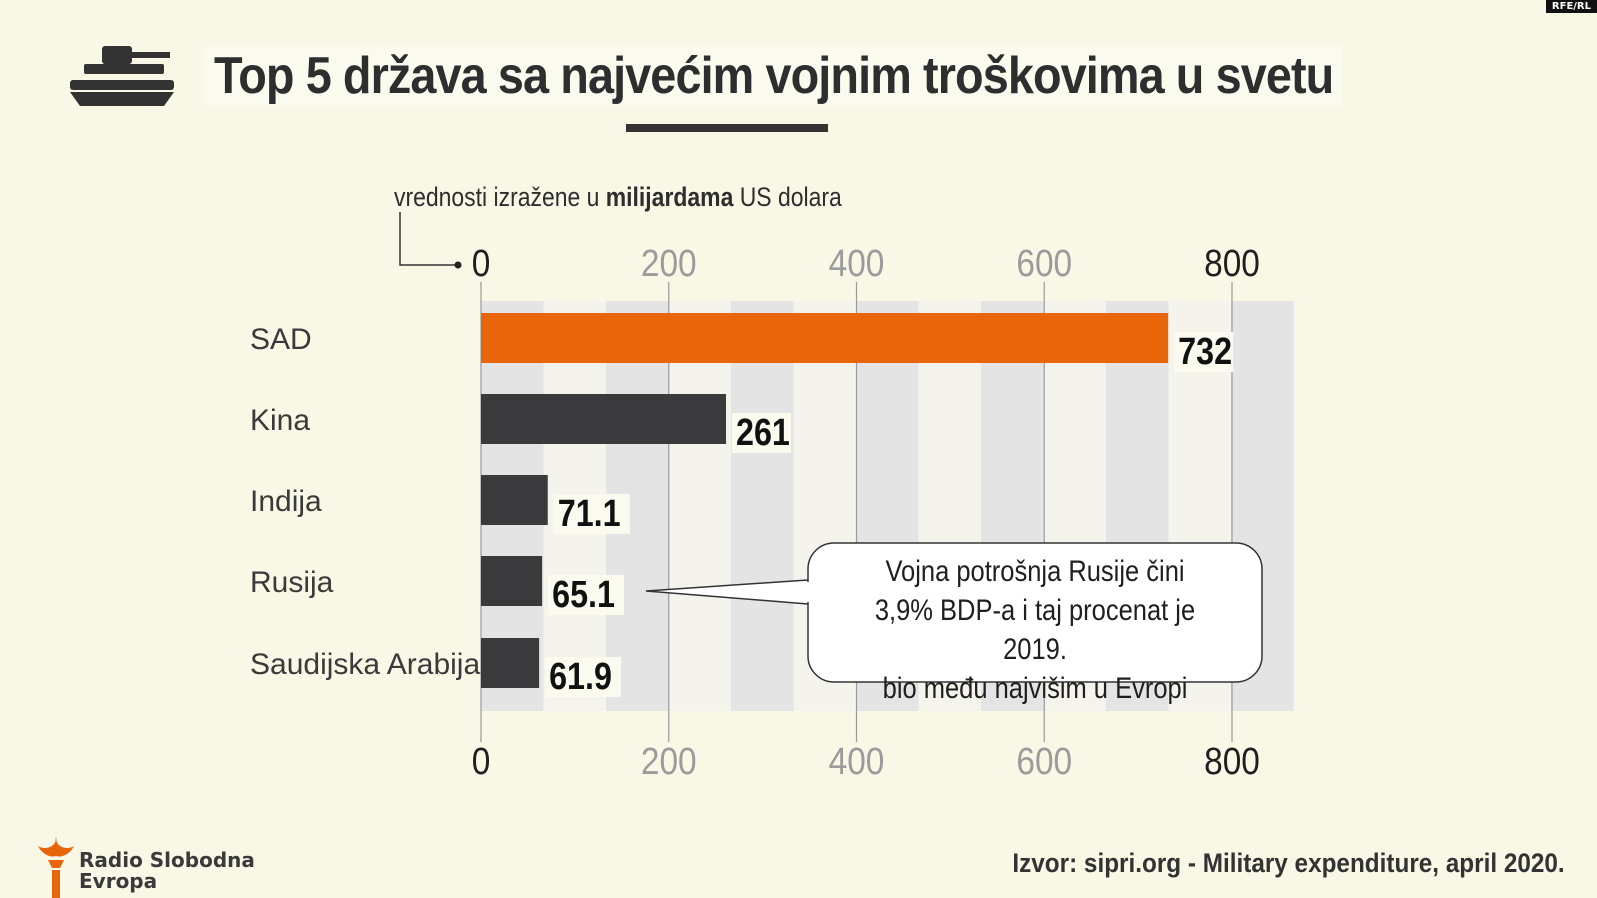 The image size is (1597, 898). I want to click on value-label: 71.1, so click(589, 514).